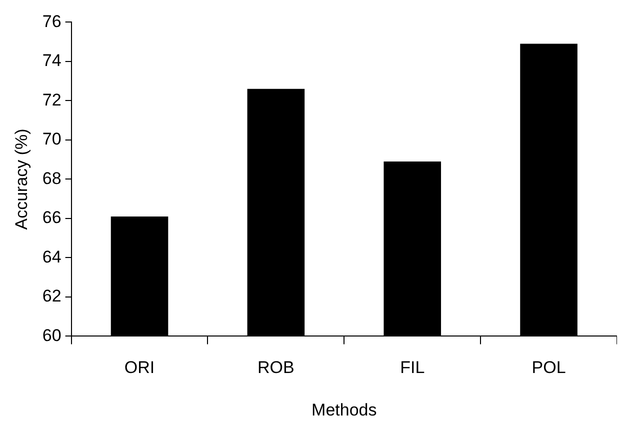 Image resolution: width=625 pixels, height=433 pixels. I want to click on y-tick-label: 62, so click(52, 296).